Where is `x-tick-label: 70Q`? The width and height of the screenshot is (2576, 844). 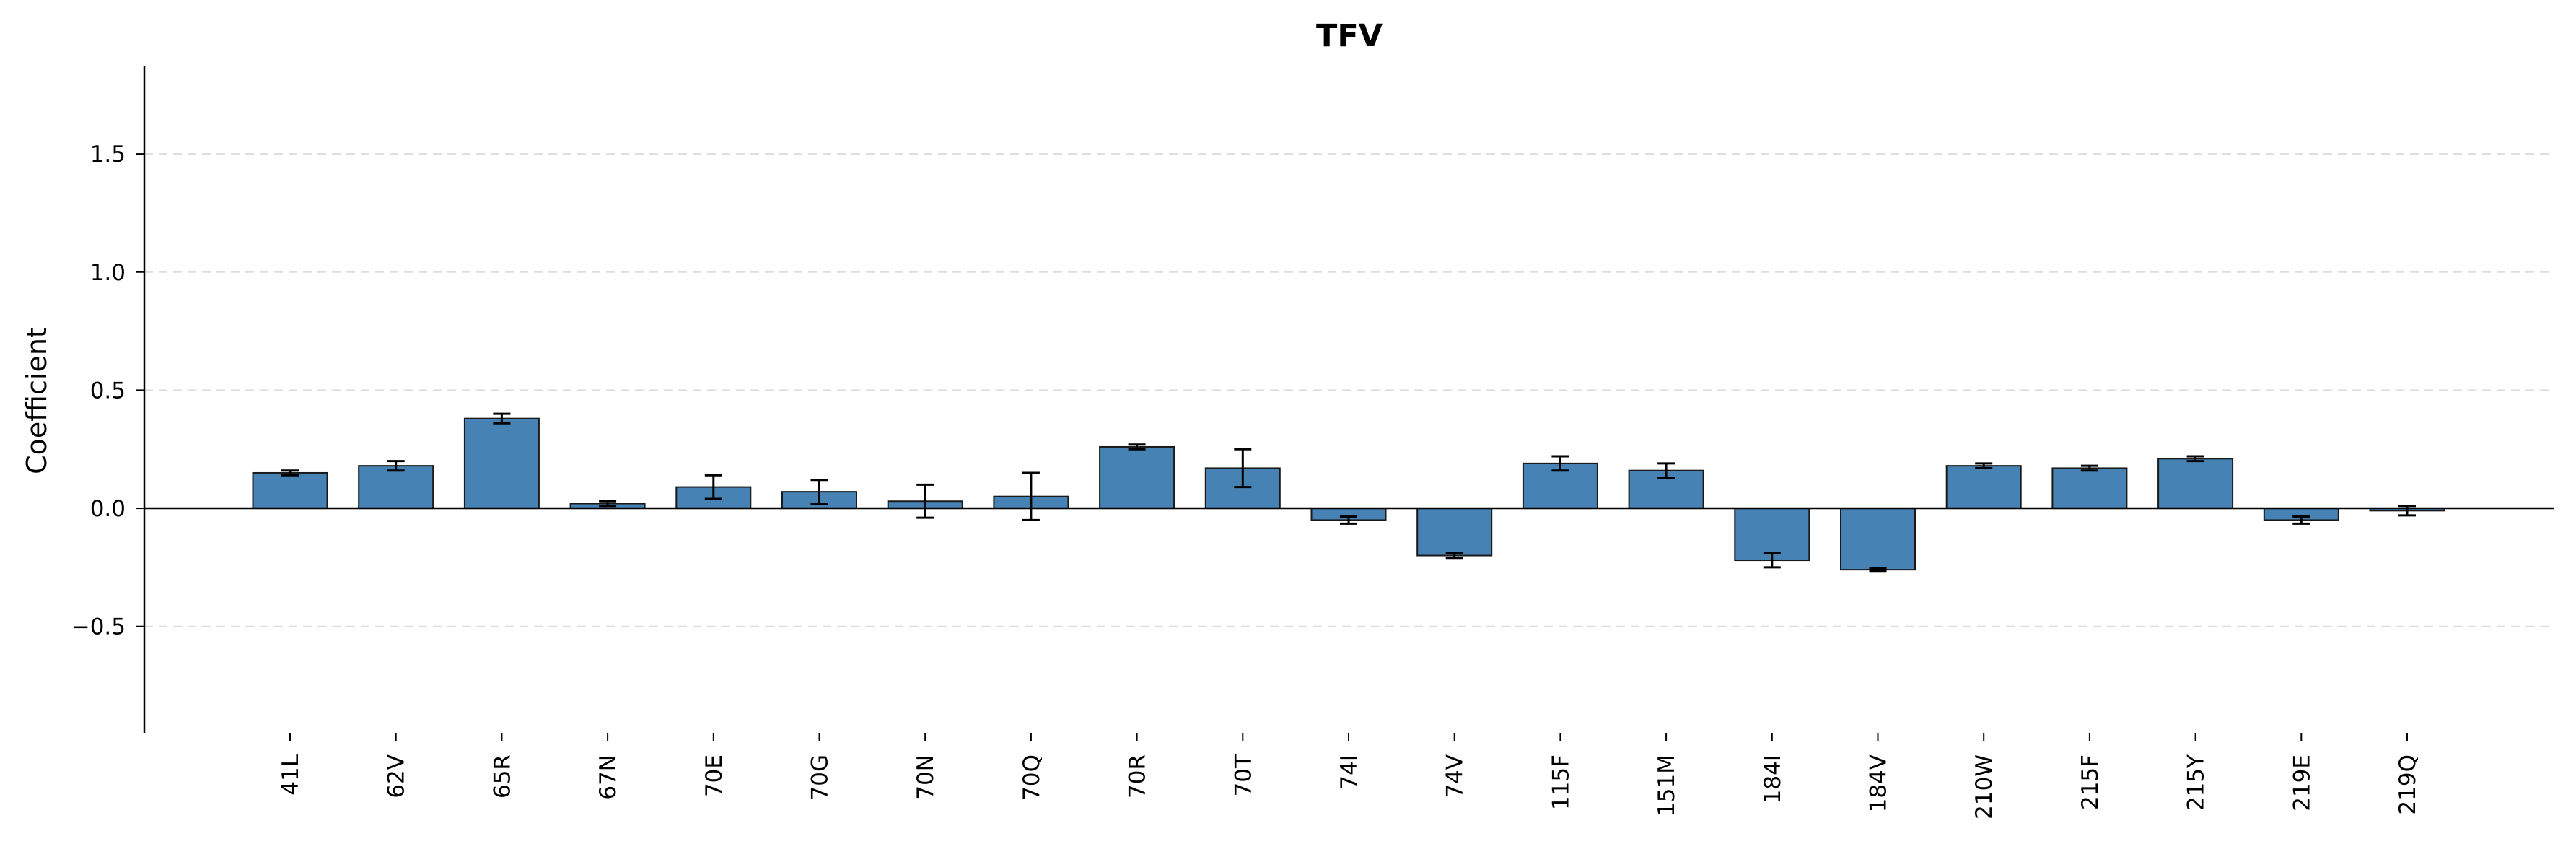
x-tick-label: 70Q is located at coordinates (1032, 777).